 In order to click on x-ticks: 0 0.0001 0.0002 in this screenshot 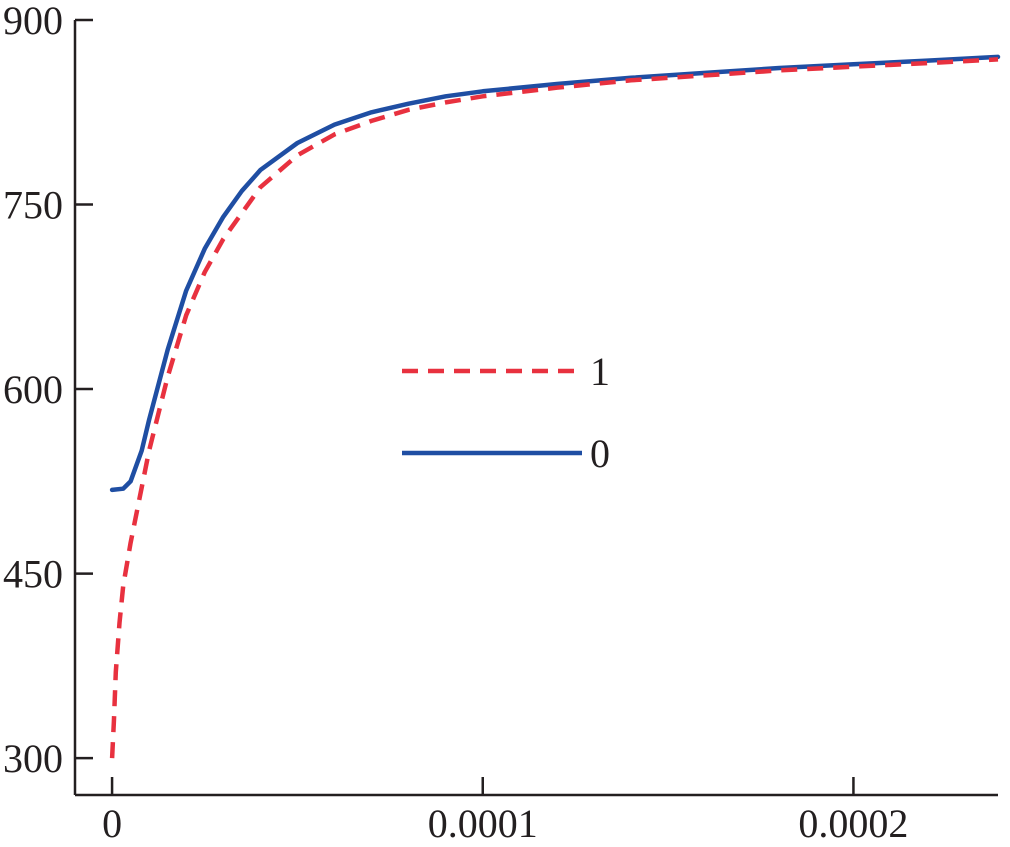, I will do `click(505, 811)`.